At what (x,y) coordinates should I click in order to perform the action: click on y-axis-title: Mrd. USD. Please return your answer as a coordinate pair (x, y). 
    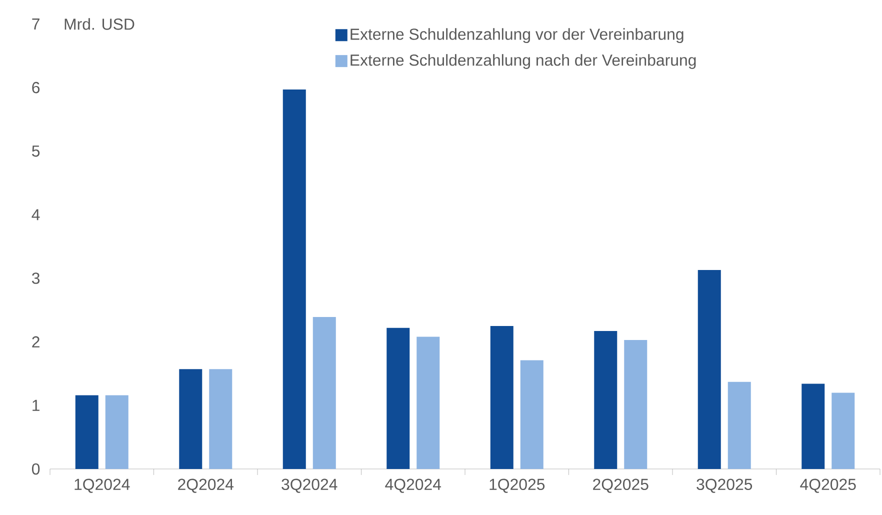
    Looking at the image, I should click on (99, 24).